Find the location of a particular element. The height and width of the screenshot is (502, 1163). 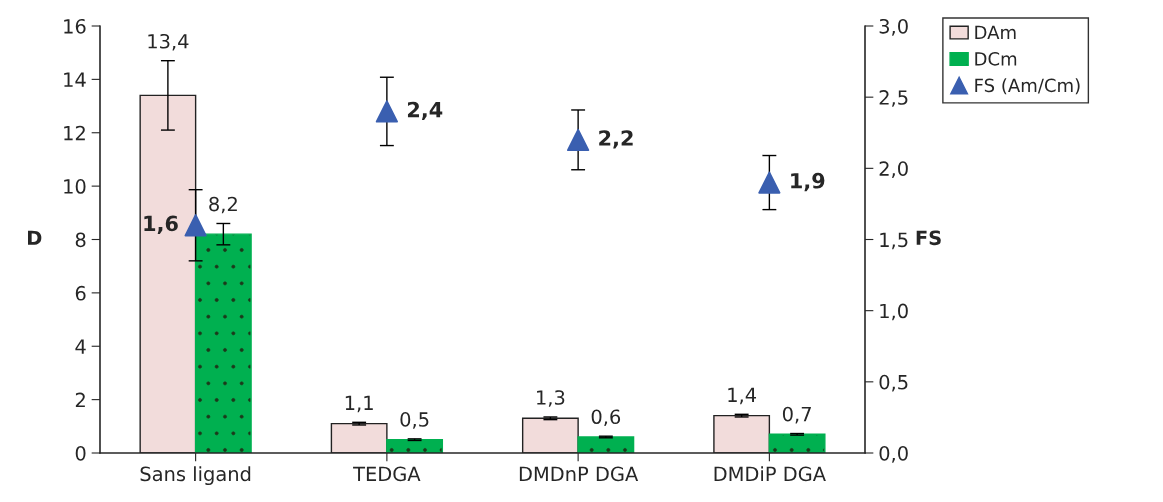

y-tick-label: 4 is located at coordinates (80, 346).